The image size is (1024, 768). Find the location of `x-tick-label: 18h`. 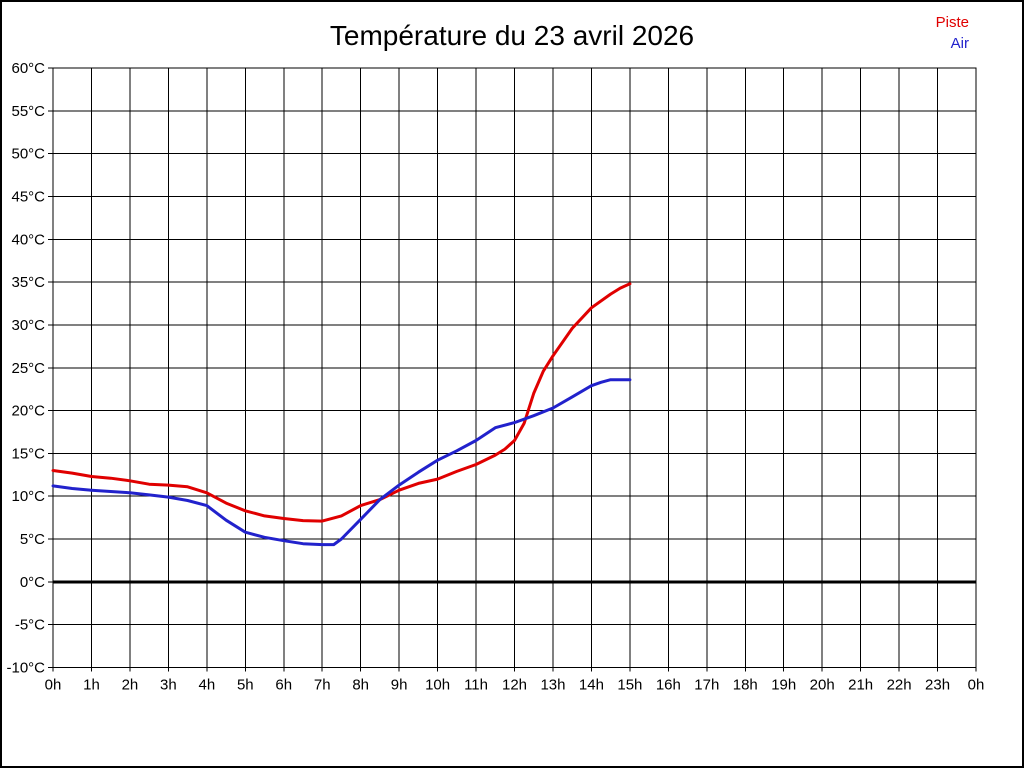

x-tick-label: 18h is located at coordinates (745, 685).